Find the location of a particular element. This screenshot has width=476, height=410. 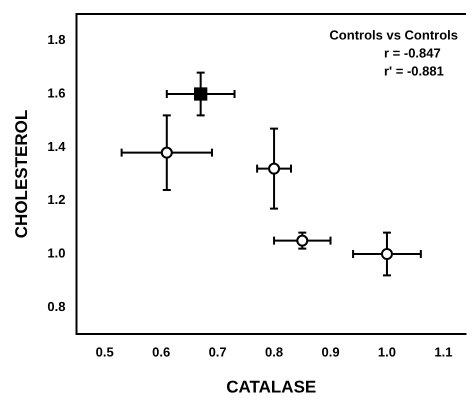

x-tick-label: 0.8 is located at coordinates (274, 352).